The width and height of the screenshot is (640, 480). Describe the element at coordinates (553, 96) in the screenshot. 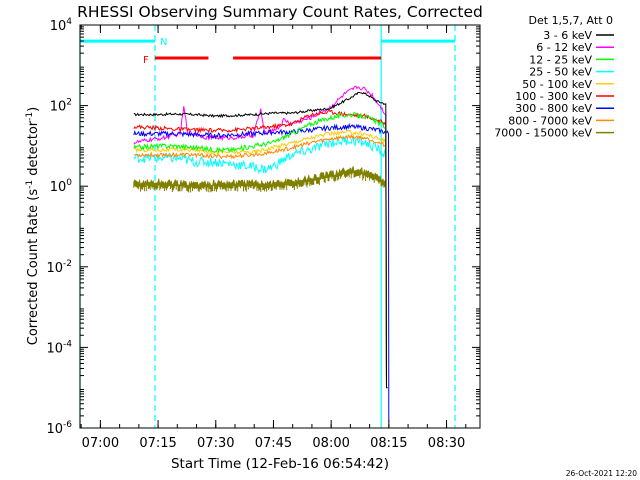

I see `legend-label: 100 - 300 keV` at that location.